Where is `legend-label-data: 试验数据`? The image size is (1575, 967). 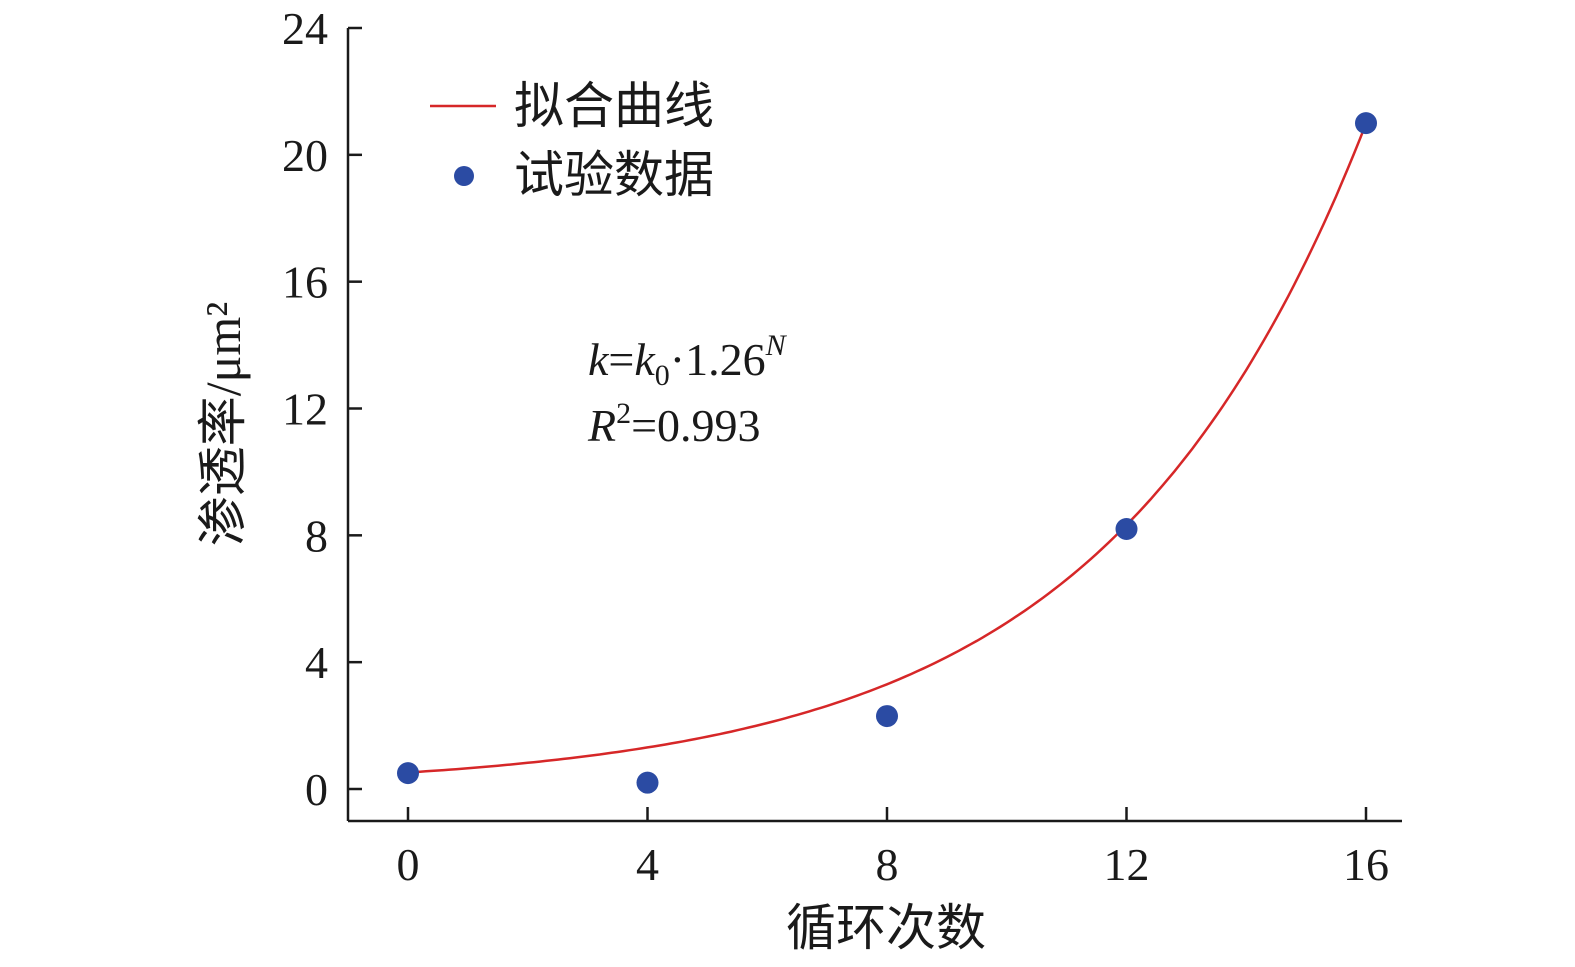
legend-label-data: 试验数据 is located at coordinates (614, 175).